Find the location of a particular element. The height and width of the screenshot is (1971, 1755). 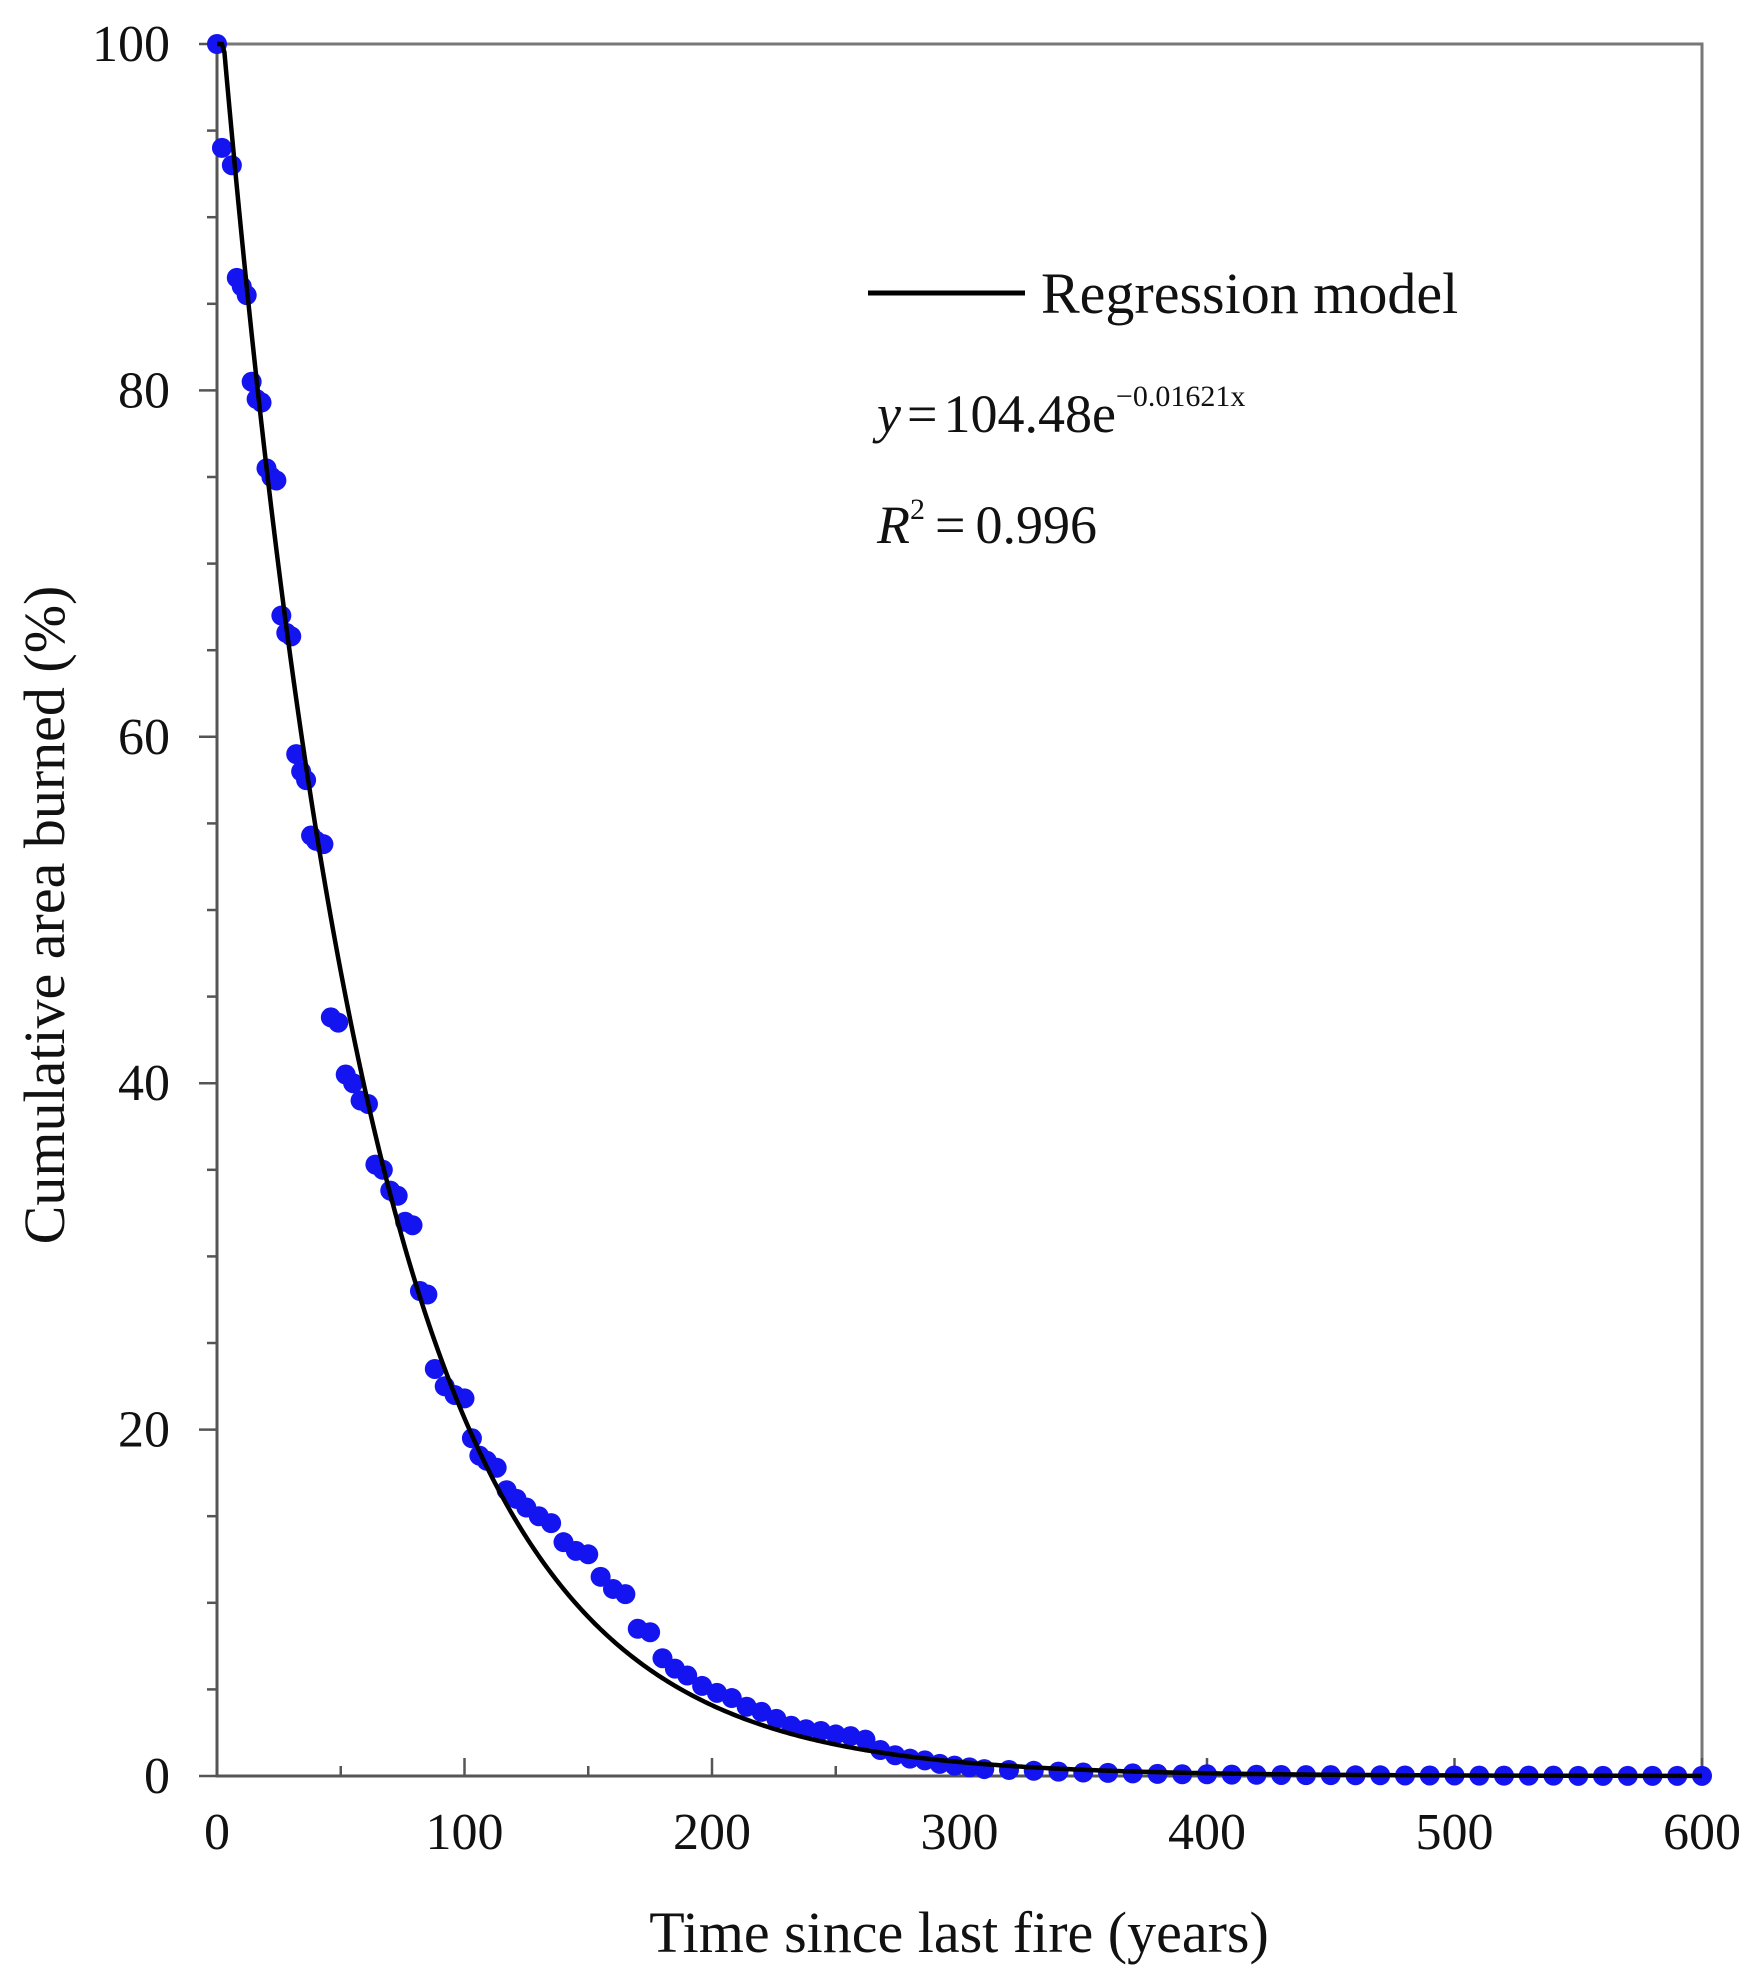

y-tick-labels: 0 20 40 60 80 100 is located at coordinates (131, 910).